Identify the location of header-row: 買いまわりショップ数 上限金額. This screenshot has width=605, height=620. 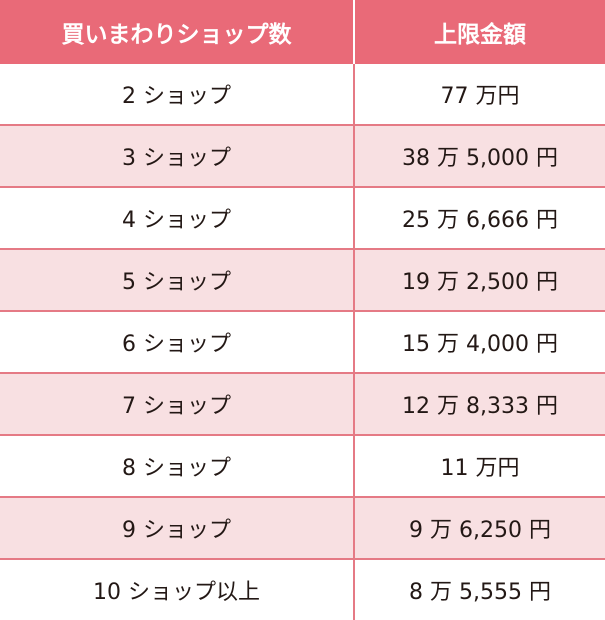
(302, 32).